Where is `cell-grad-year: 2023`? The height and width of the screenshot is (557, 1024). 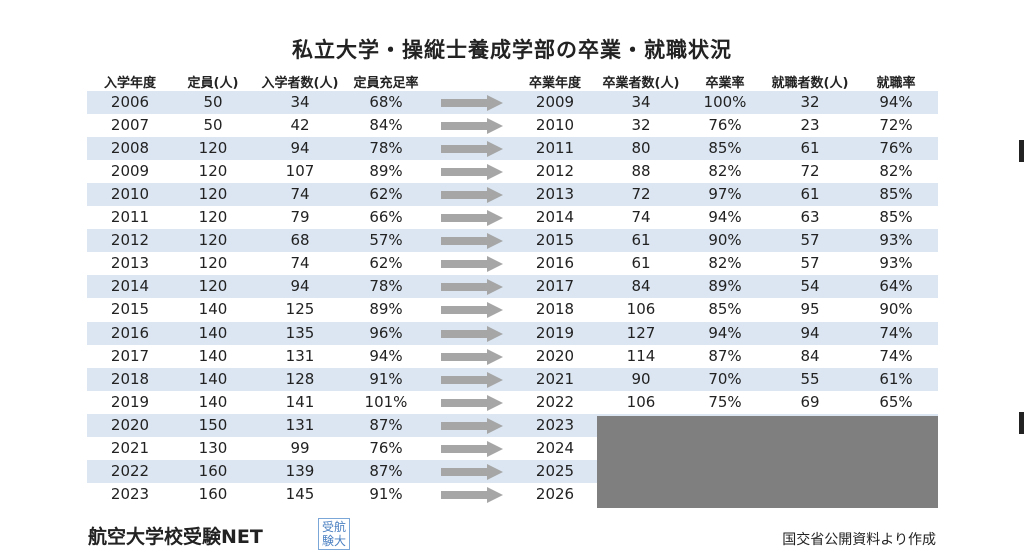 cell-grad-year: 2023 is located at coordinates (555, 425).